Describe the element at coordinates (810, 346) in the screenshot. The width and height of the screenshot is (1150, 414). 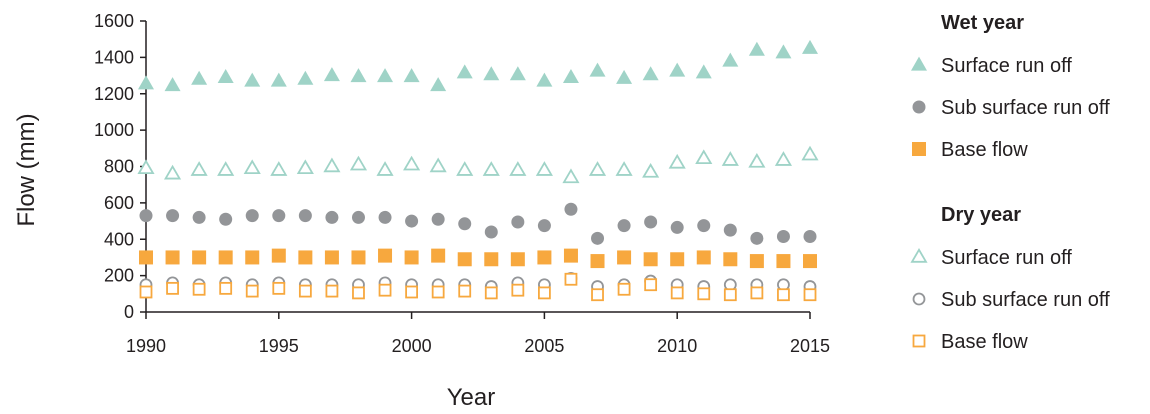
I see `x-tick-label: 2015` at that location.